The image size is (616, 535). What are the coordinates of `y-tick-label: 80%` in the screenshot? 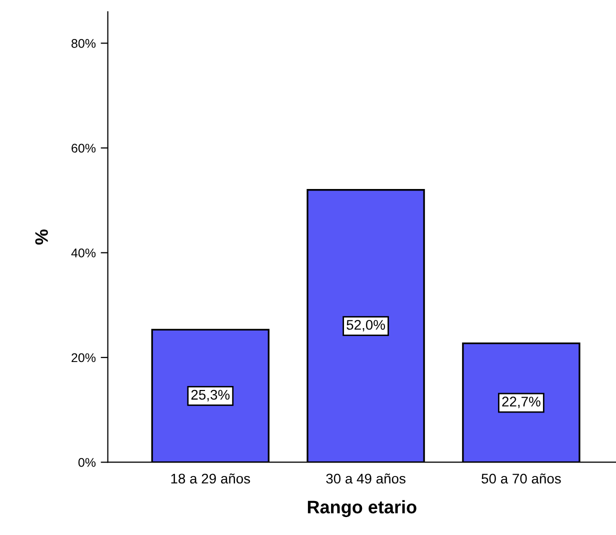 It's located at (84, 43).